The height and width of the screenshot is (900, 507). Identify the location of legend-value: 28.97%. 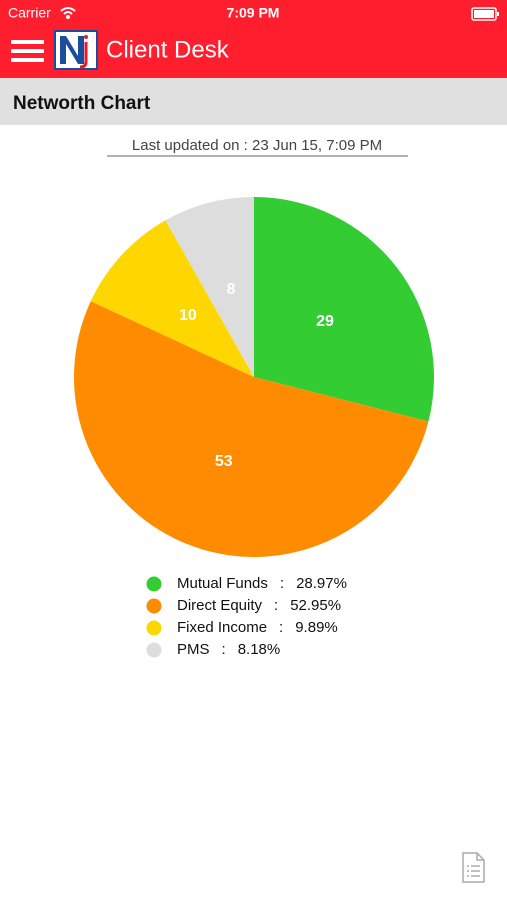
(321, 583).